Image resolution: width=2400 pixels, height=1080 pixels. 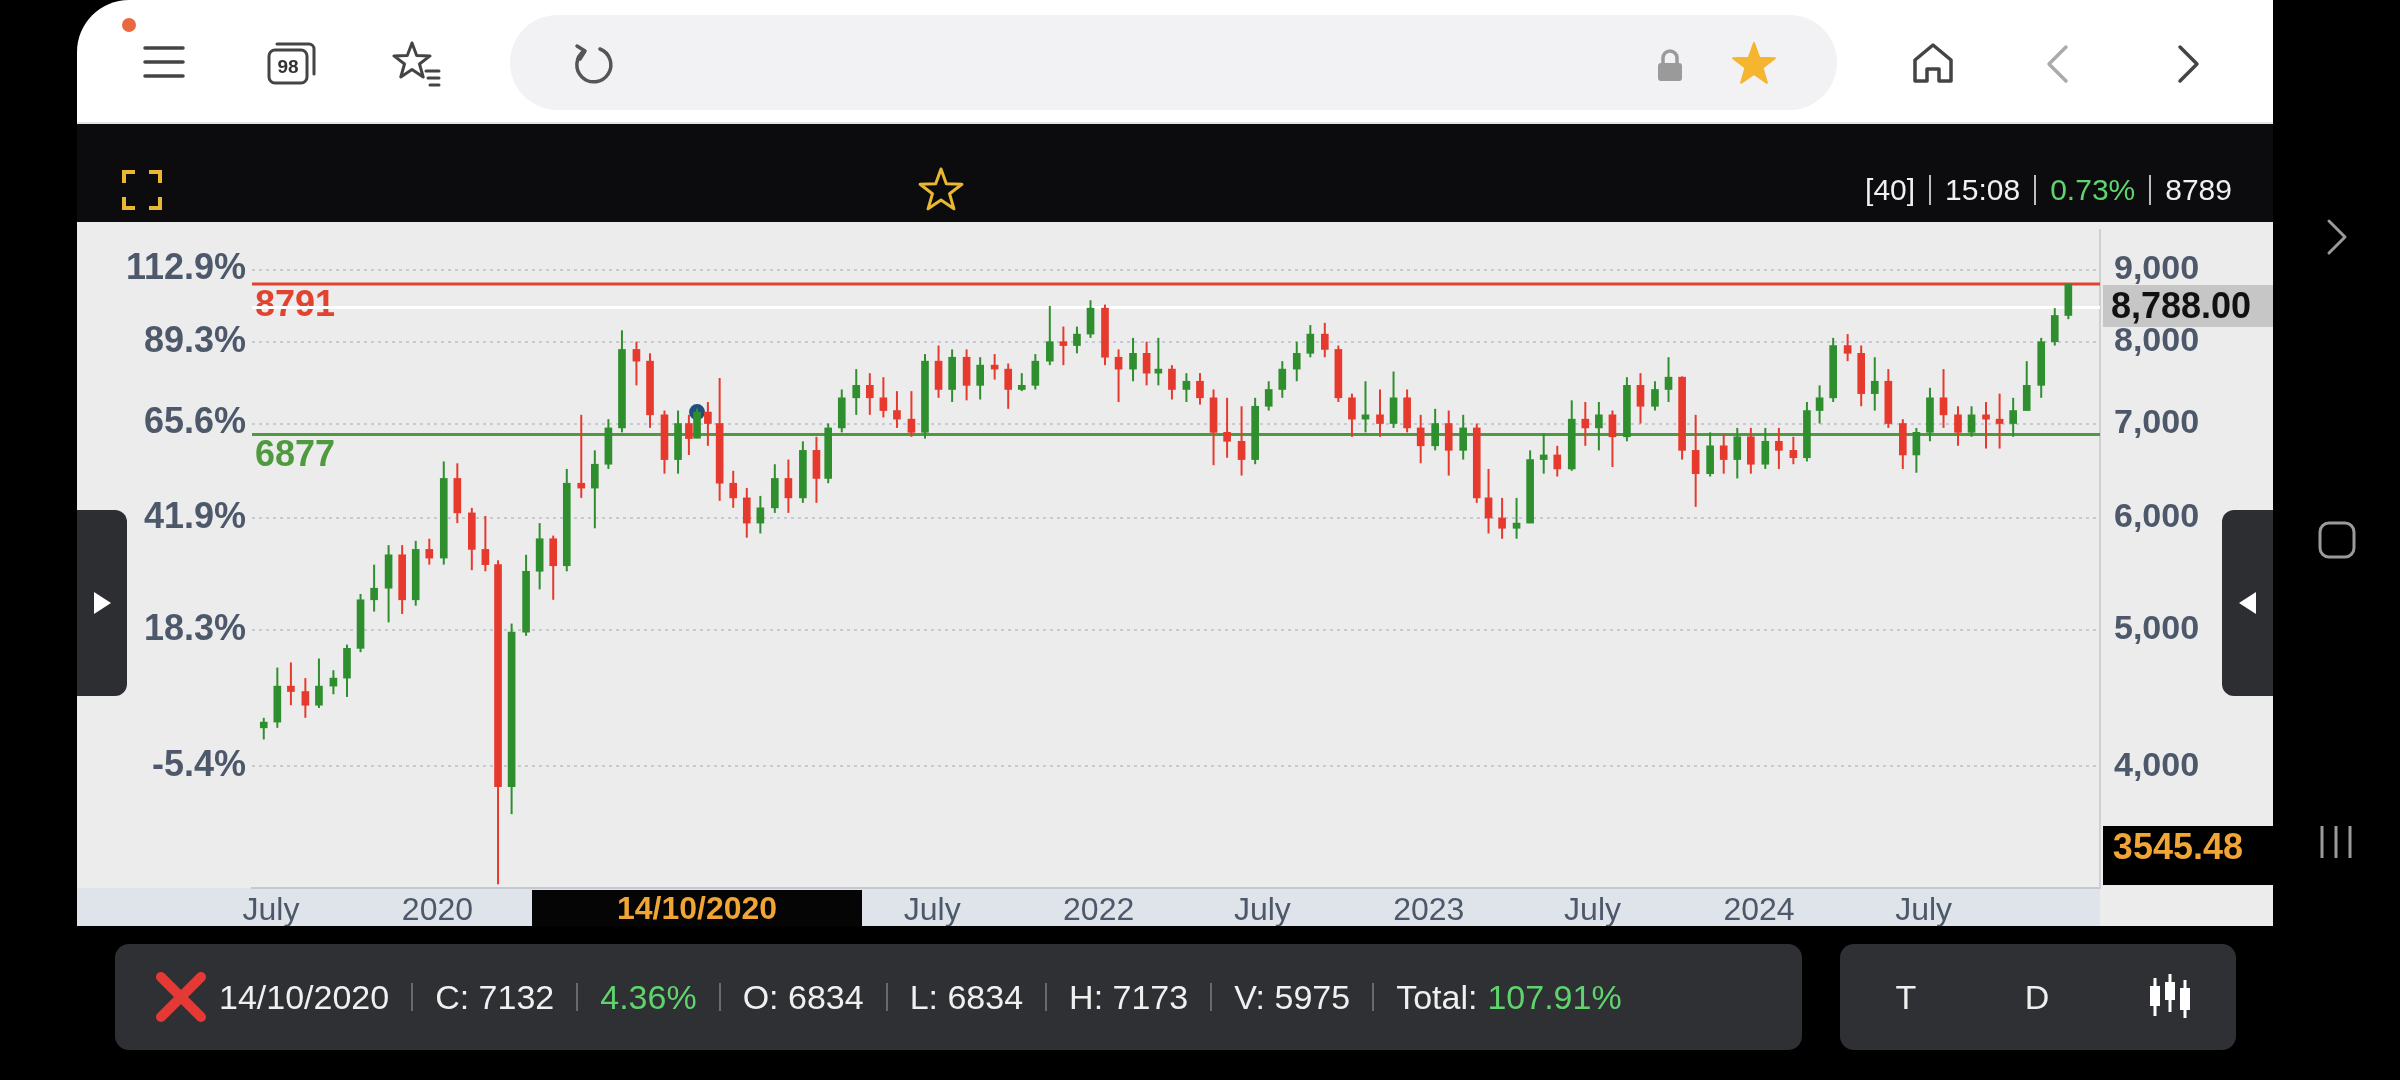 I want to click on ref-line-label: 6877, so click(x=295, y=454).